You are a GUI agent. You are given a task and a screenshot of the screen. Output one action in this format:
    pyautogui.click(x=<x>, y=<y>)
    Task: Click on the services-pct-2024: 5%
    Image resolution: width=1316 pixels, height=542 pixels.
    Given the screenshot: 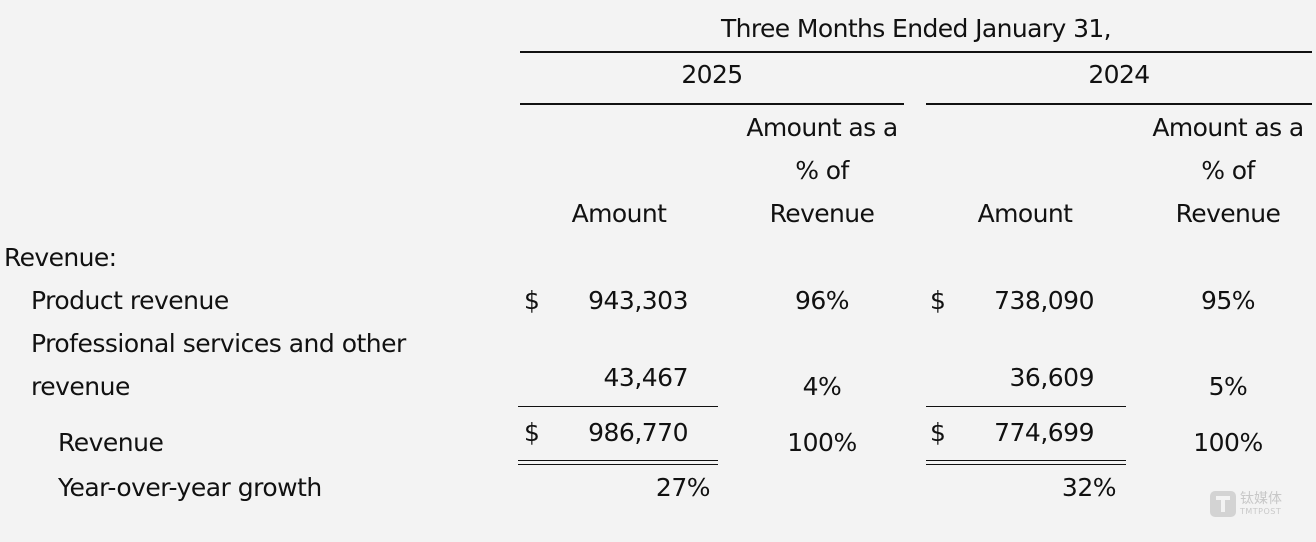 What is the action you would take?
    pyautogui.click(x=1228, y=386)
    